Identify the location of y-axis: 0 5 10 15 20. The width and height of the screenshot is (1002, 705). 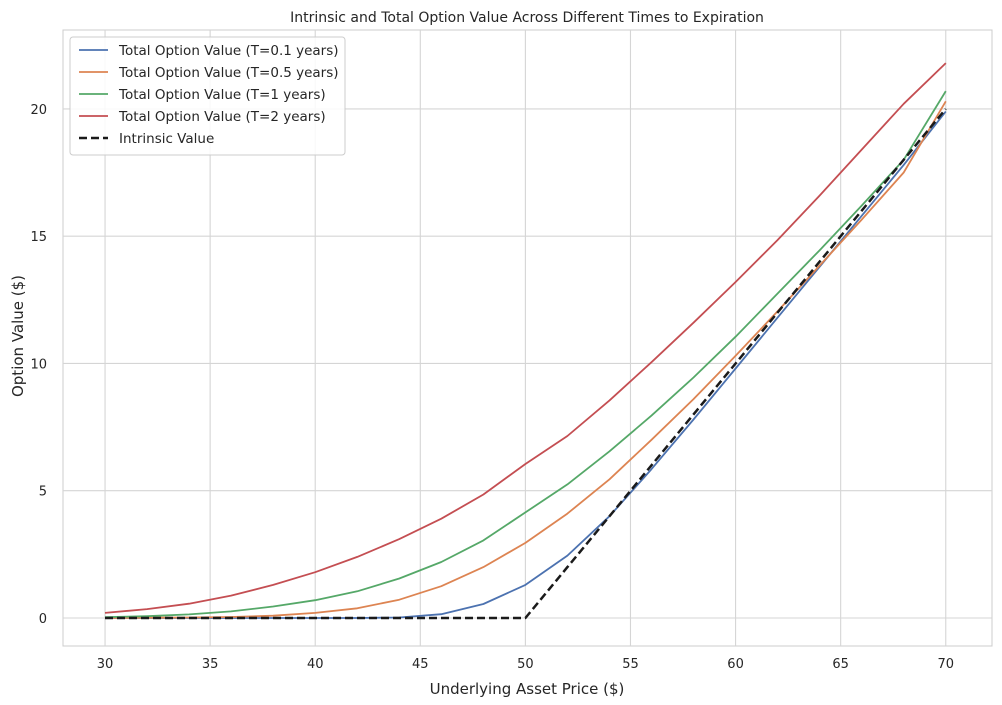
(38, 365).